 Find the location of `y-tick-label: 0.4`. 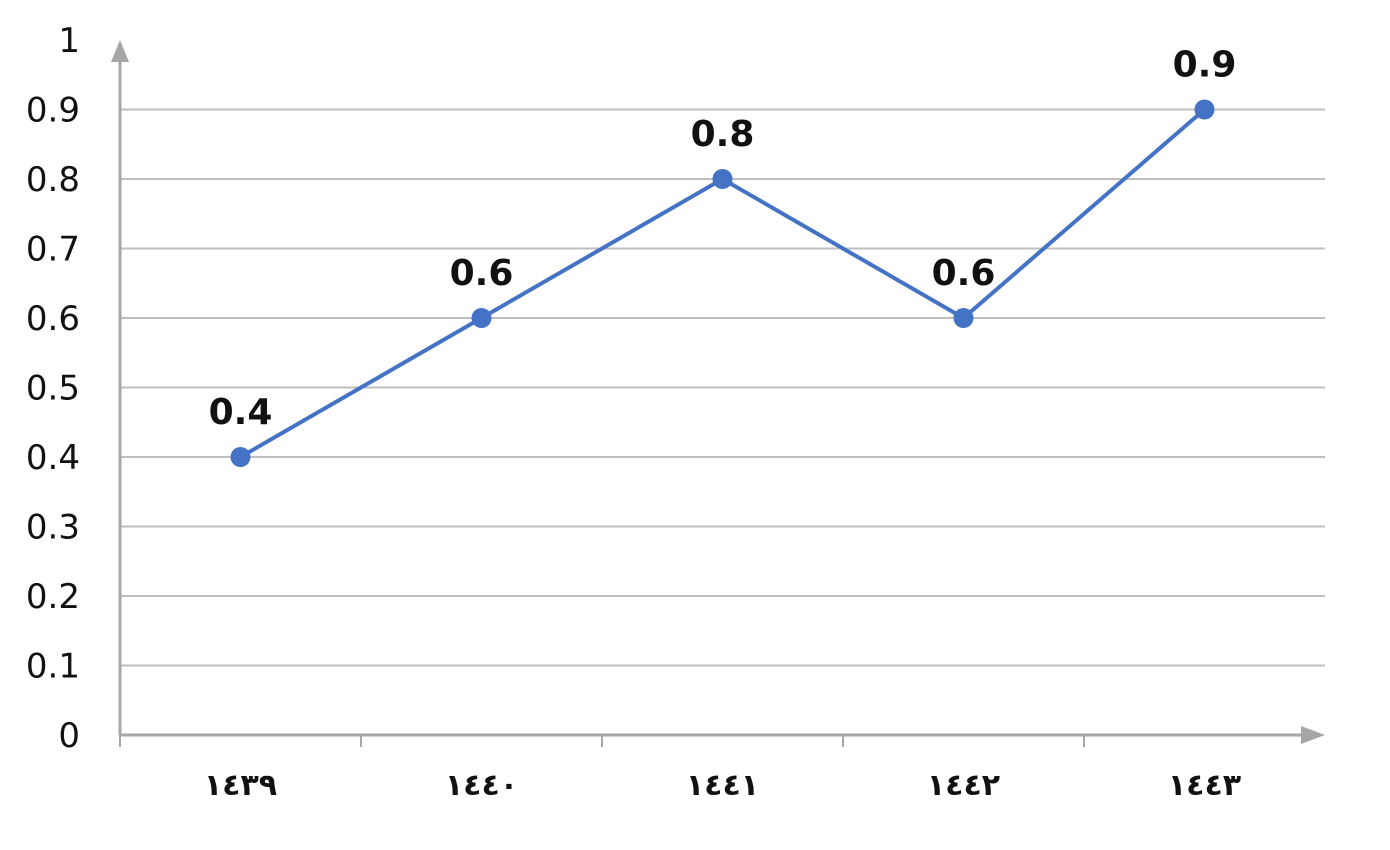

y-tick-label: 0.4 is located at coordinates (53, 458).